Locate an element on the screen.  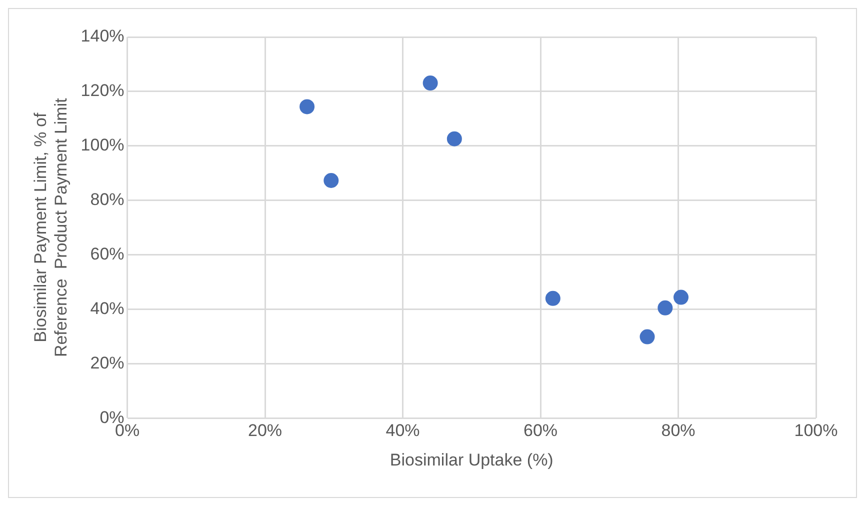
x-tick-label: 40% is located at coordinates (403, 430).